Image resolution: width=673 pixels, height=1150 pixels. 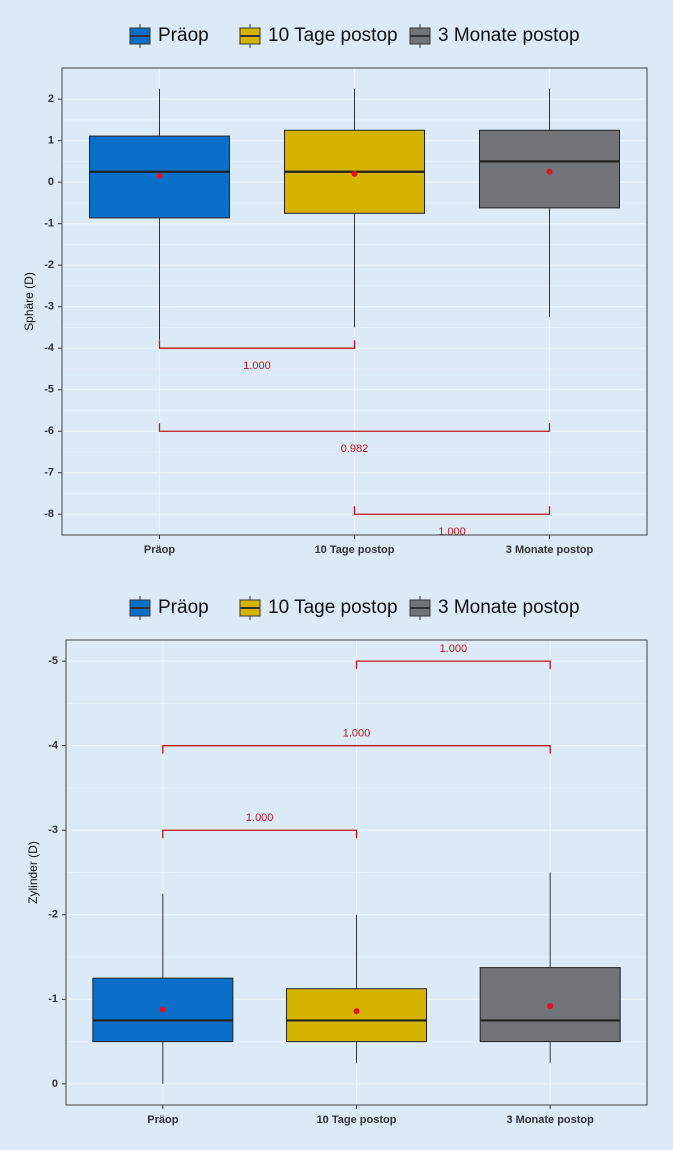 I want to click on y-tick-label: -6, so click(x=49, y=431).